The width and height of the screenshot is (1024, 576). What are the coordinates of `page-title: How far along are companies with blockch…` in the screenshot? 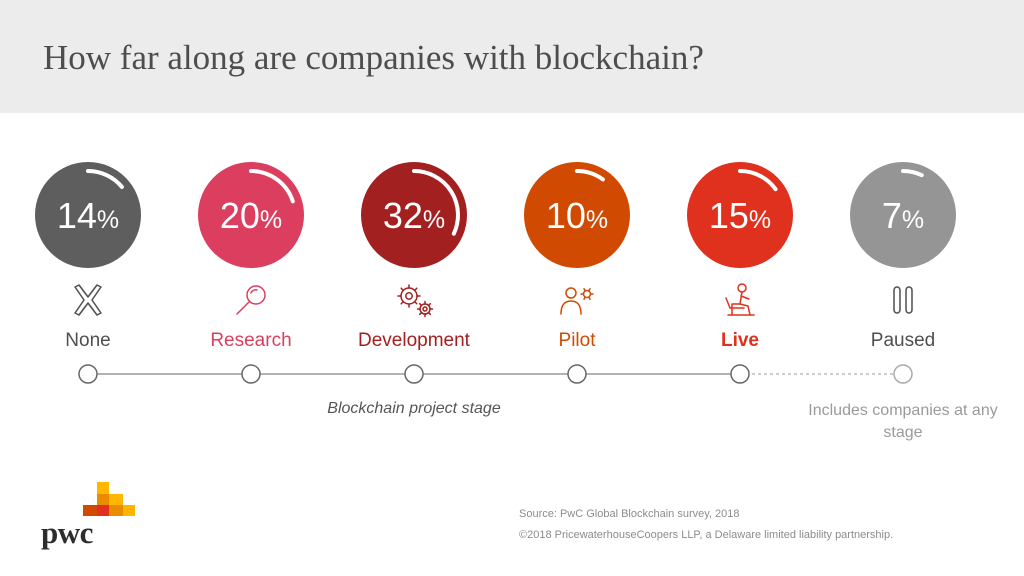 It's located at (373, 57).